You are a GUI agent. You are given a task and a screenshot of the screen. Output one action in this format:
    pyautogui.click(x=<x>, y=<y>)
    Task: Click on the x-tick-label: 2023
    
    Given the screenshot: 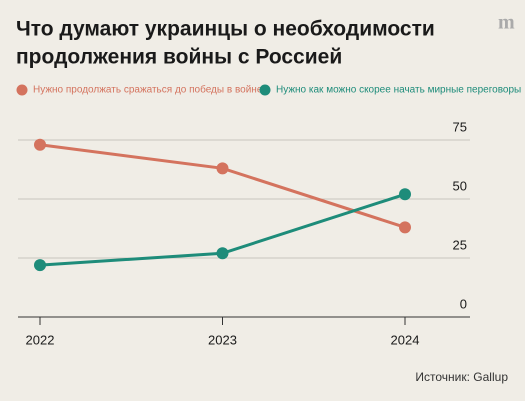 What is the action you would take?
    pyautogui.click(x=222, y=339)
    